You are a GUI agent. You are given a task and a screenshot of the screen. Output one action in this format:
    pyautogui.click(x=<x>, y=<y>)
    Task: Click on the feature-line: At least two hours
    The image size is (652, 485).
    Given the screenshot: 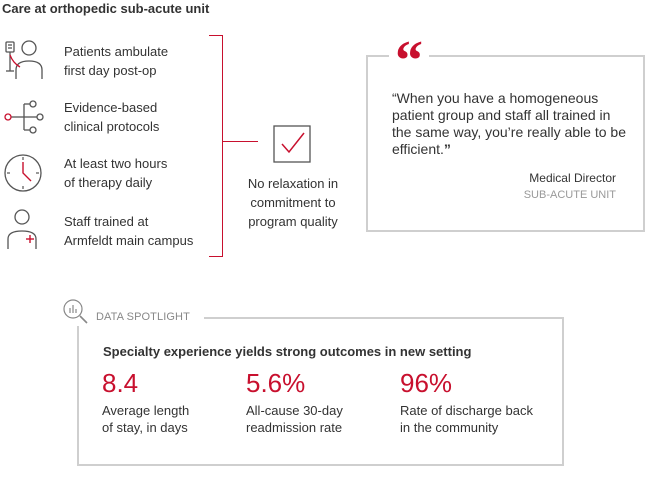 What is the action you would take?
    pyautogui.click(x=116, y=163)
    